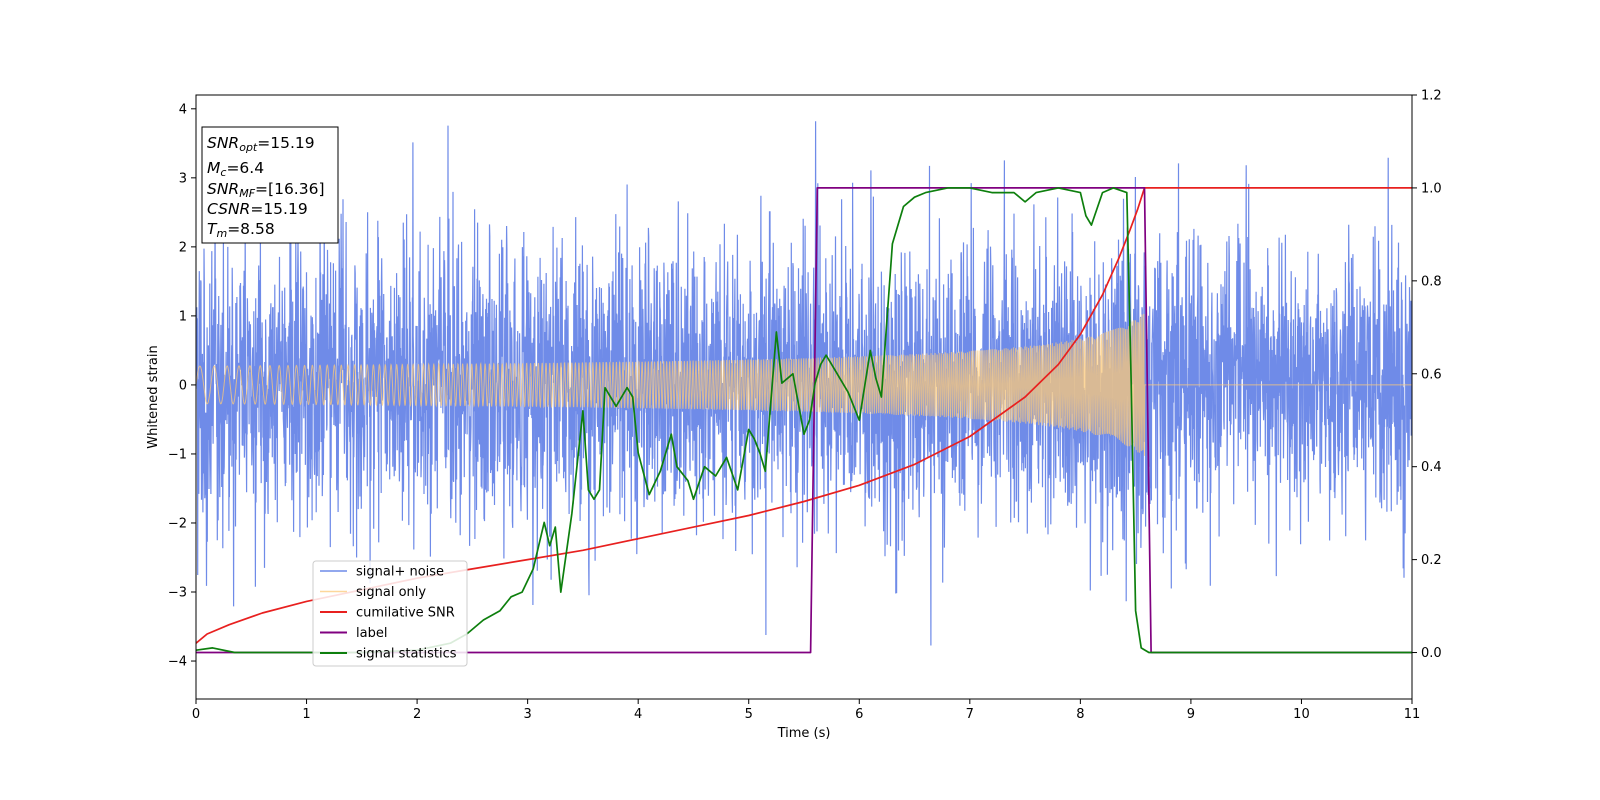 Image resolution: width=1600 pixels, height=800 pixels. I want to click on info-entry: Tm=8.58, so click(241, 230).